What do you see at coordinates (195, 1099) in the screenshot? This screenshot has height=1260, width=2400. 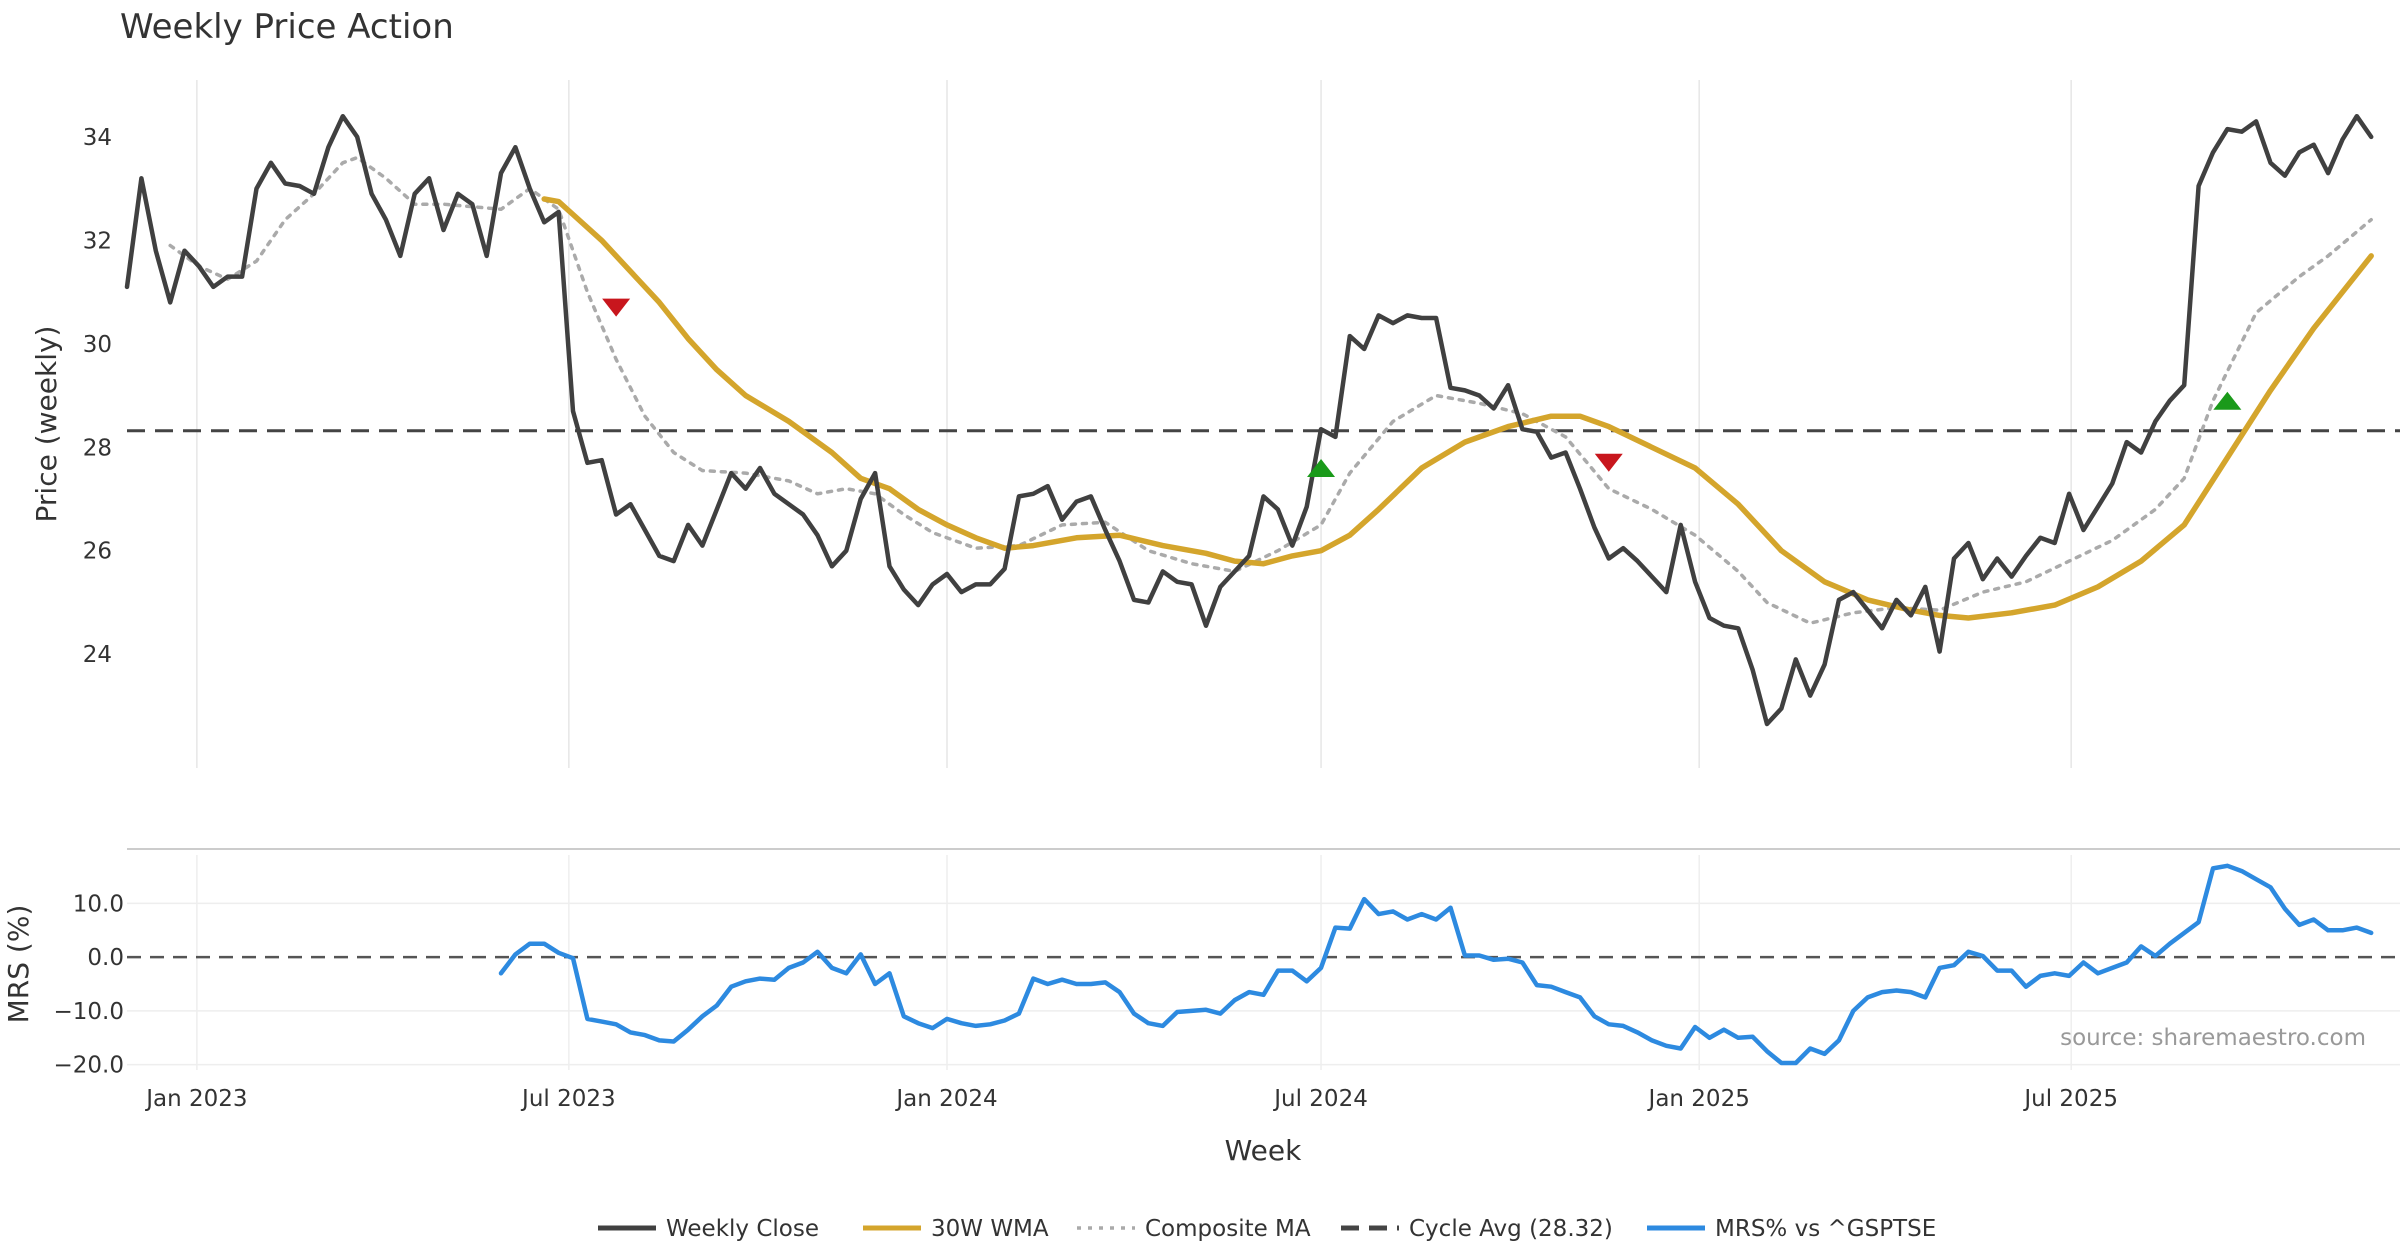 I see `x-tick-label: Jan 2023` at bounding box center [195, 1099].